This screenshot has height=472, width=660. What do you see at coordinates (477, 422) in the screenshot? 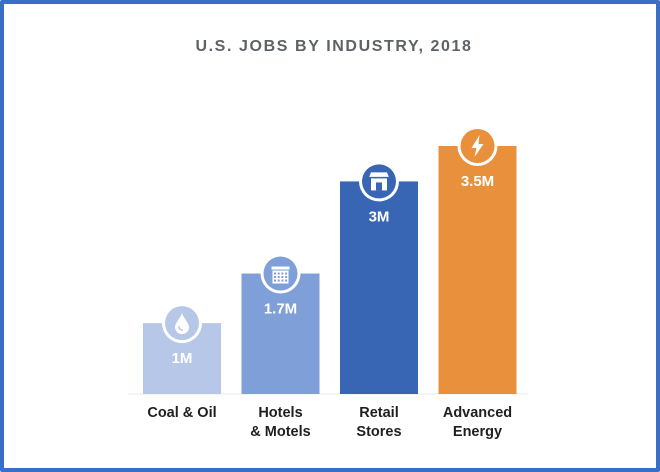
I see `category-label-3: Advanced Energy` at bounding box center [477, 422].